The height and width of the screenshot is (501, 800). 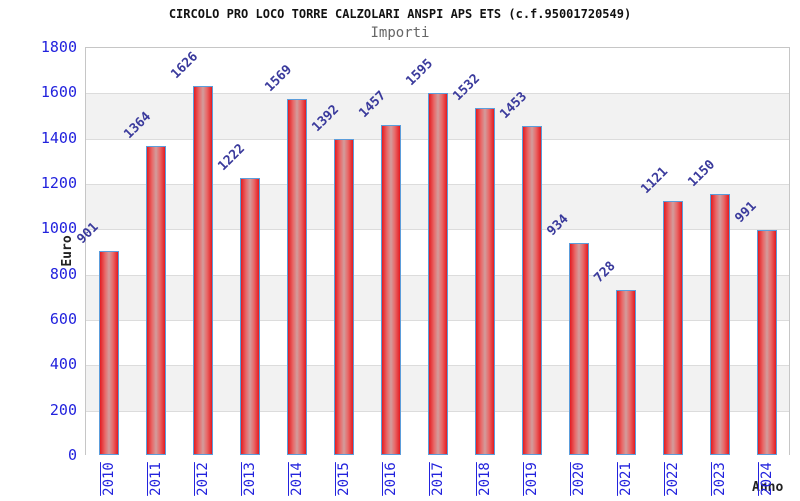 I want to click on y-tick-label: 1200, so click(x=58, y=183).